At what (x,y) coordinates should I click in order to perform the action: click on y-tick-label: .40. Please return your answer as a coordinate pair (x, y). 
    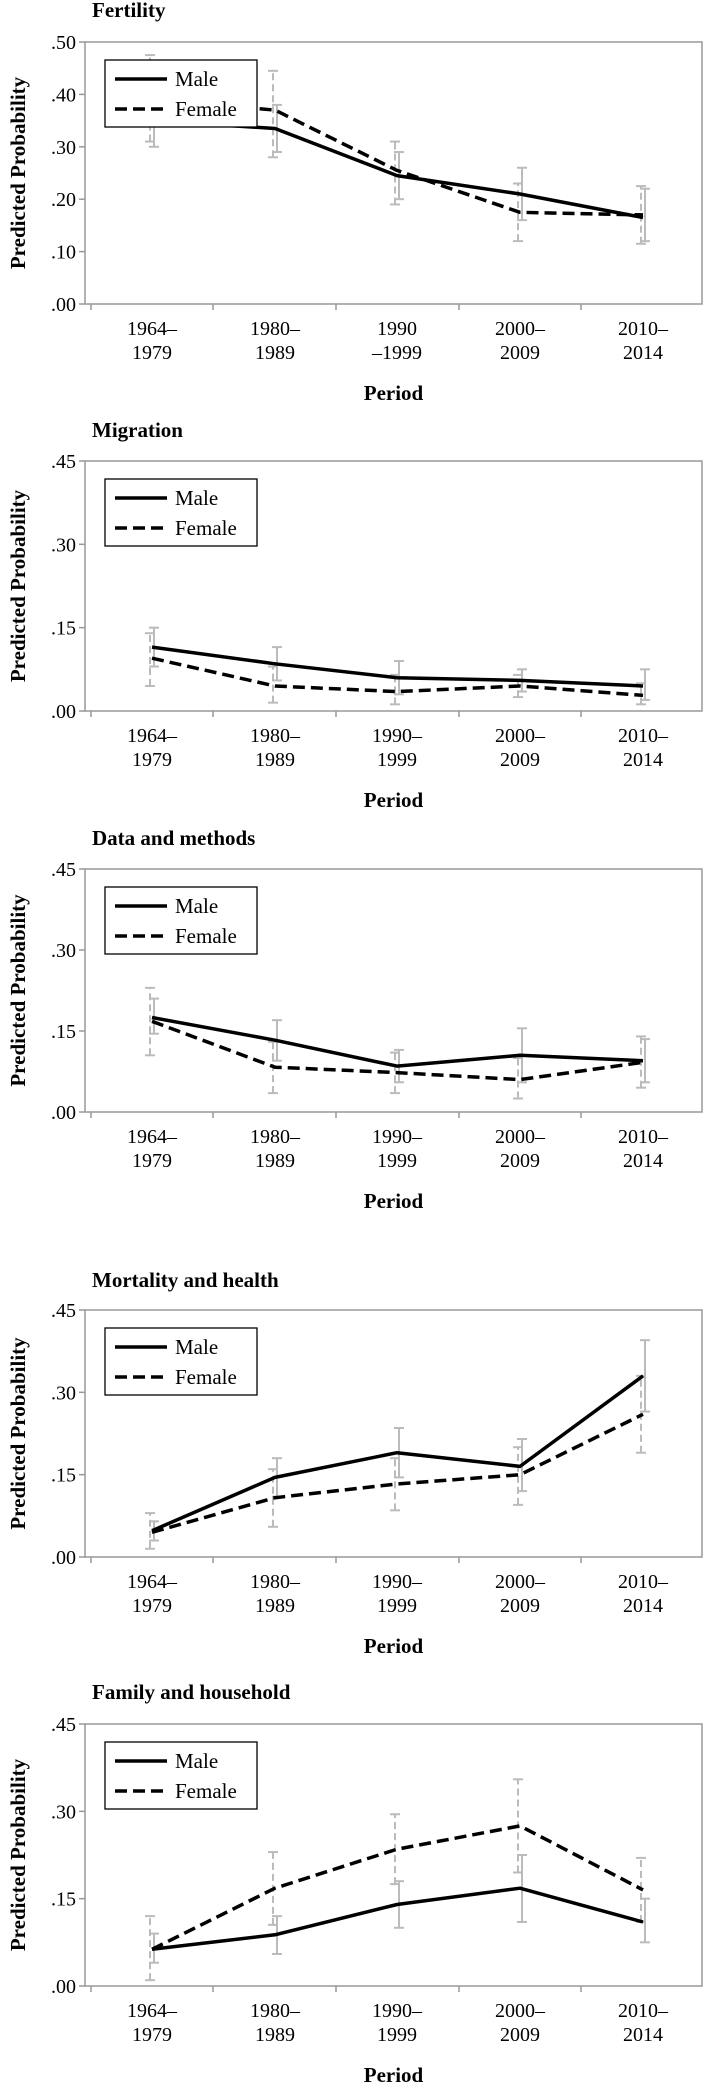
    Looking at the image, I should click on (63, 95).